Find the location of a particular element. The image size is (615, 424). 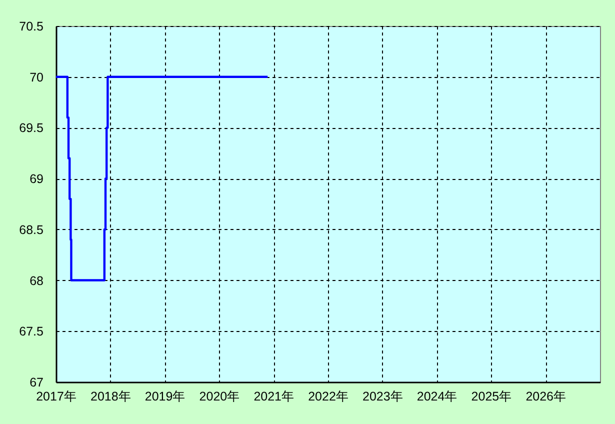

y-tick-label: 67 is located at coordinates (37, 383).